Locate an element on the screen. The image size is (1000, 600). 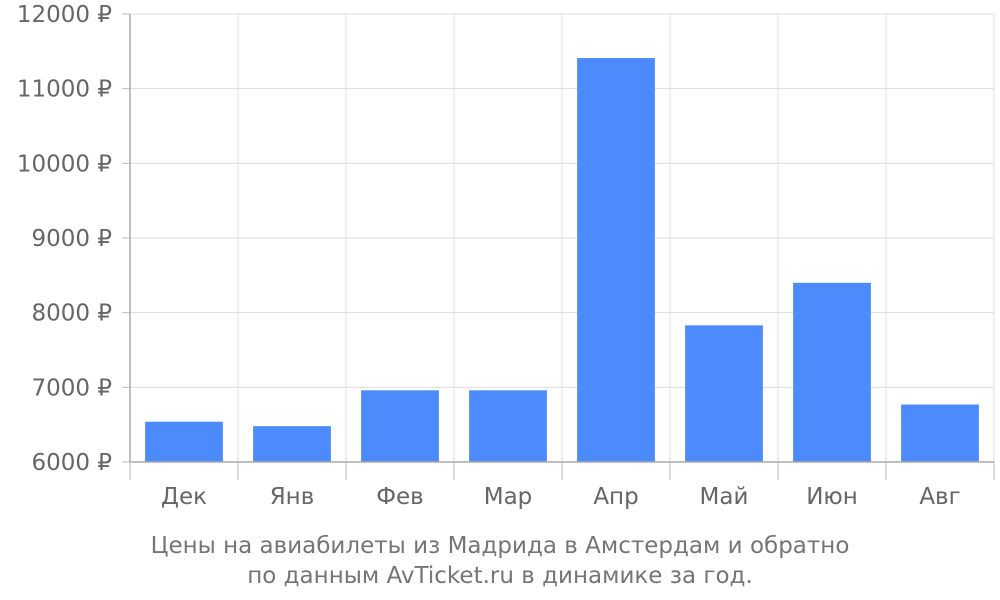
x-tick-label: Апр is located at coordinates (615, 497).